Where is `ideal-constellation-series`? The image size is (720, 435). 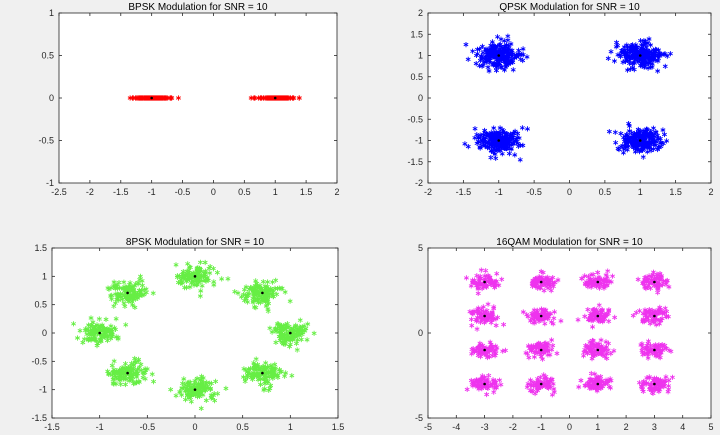 ideal-constellation-series is located at coordinates (569, 98).